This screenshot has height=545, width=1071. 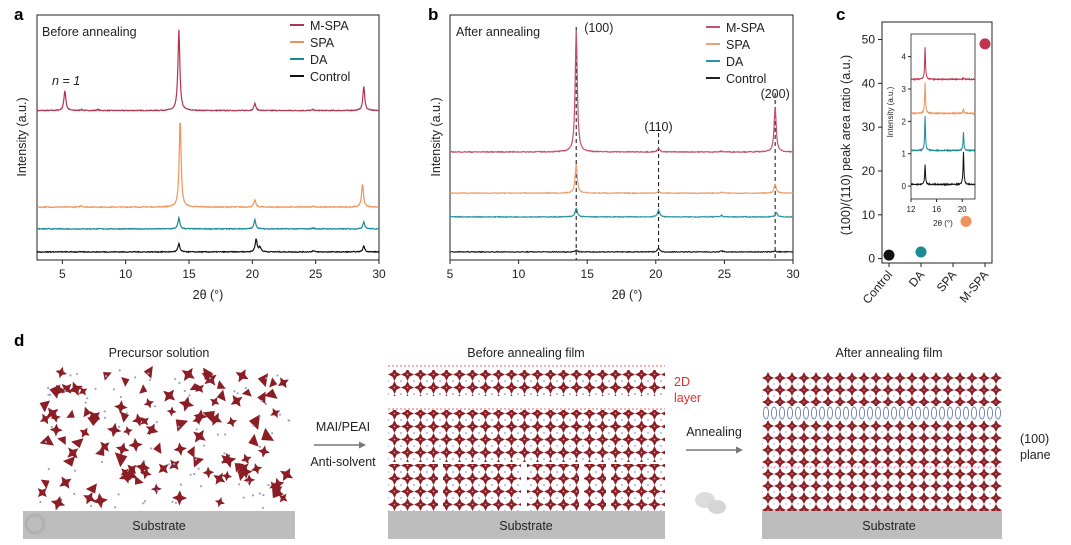 I want to click on panel-letter-a: a, so click(x=19, y=14).